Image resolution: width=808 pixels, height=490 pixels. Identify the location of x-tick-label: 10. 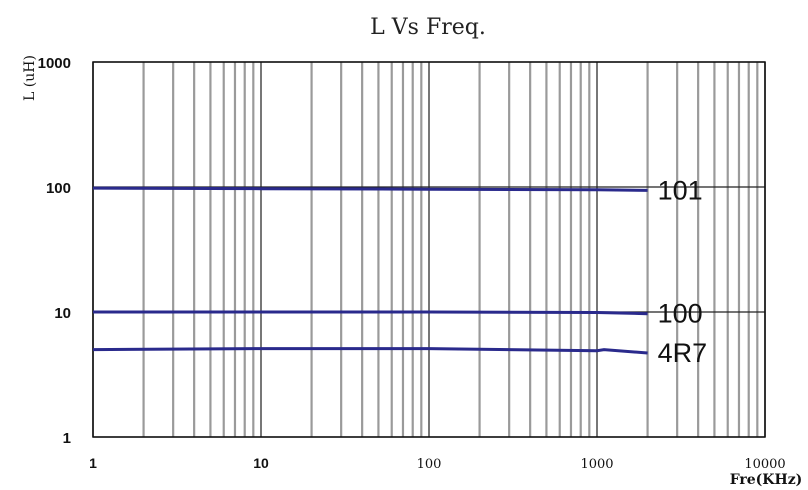
(261, 463).